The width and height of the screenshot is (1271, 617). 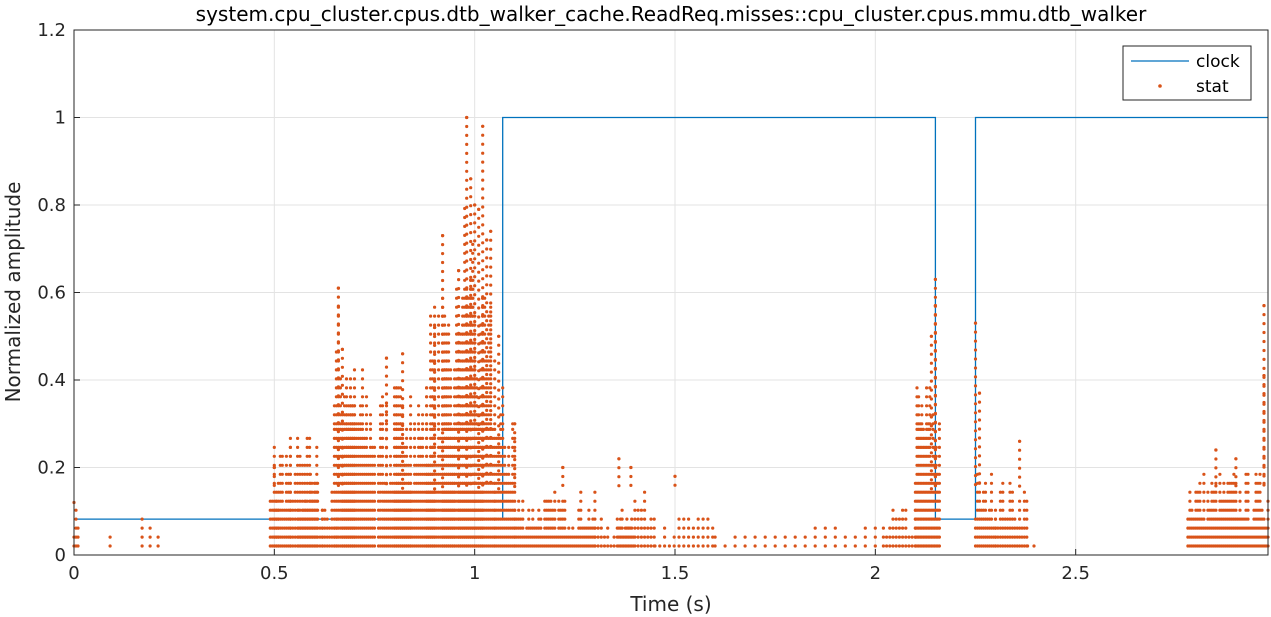 What do you see at coordinates (13, 292) in the screenshot?
I see `y-axis-label: Normalized amplitude` at bounding box center [13, 292].